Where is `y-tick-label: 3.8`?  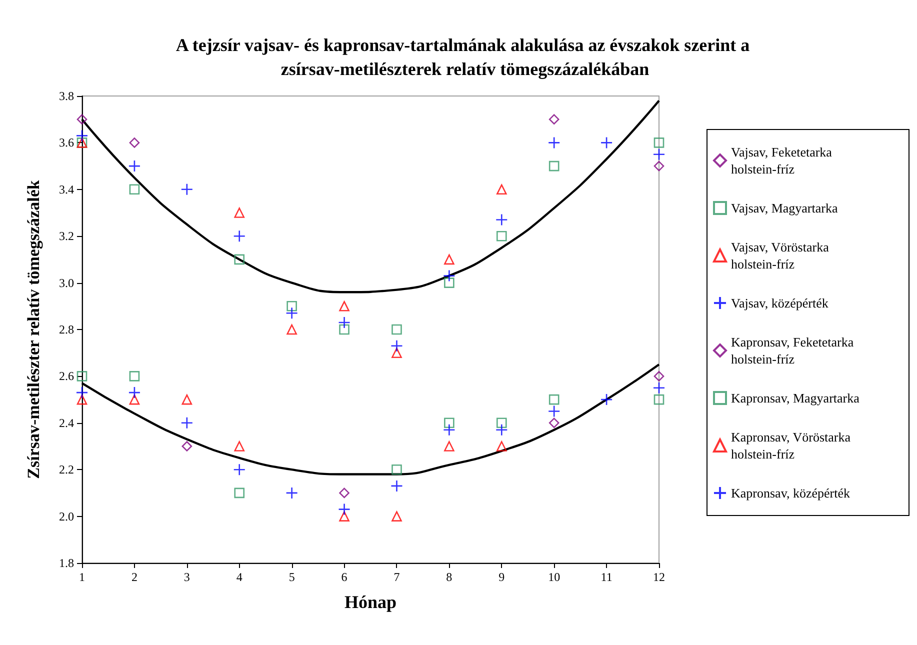 y-tick-label: 3.8 is located at coordinates (66, 96).